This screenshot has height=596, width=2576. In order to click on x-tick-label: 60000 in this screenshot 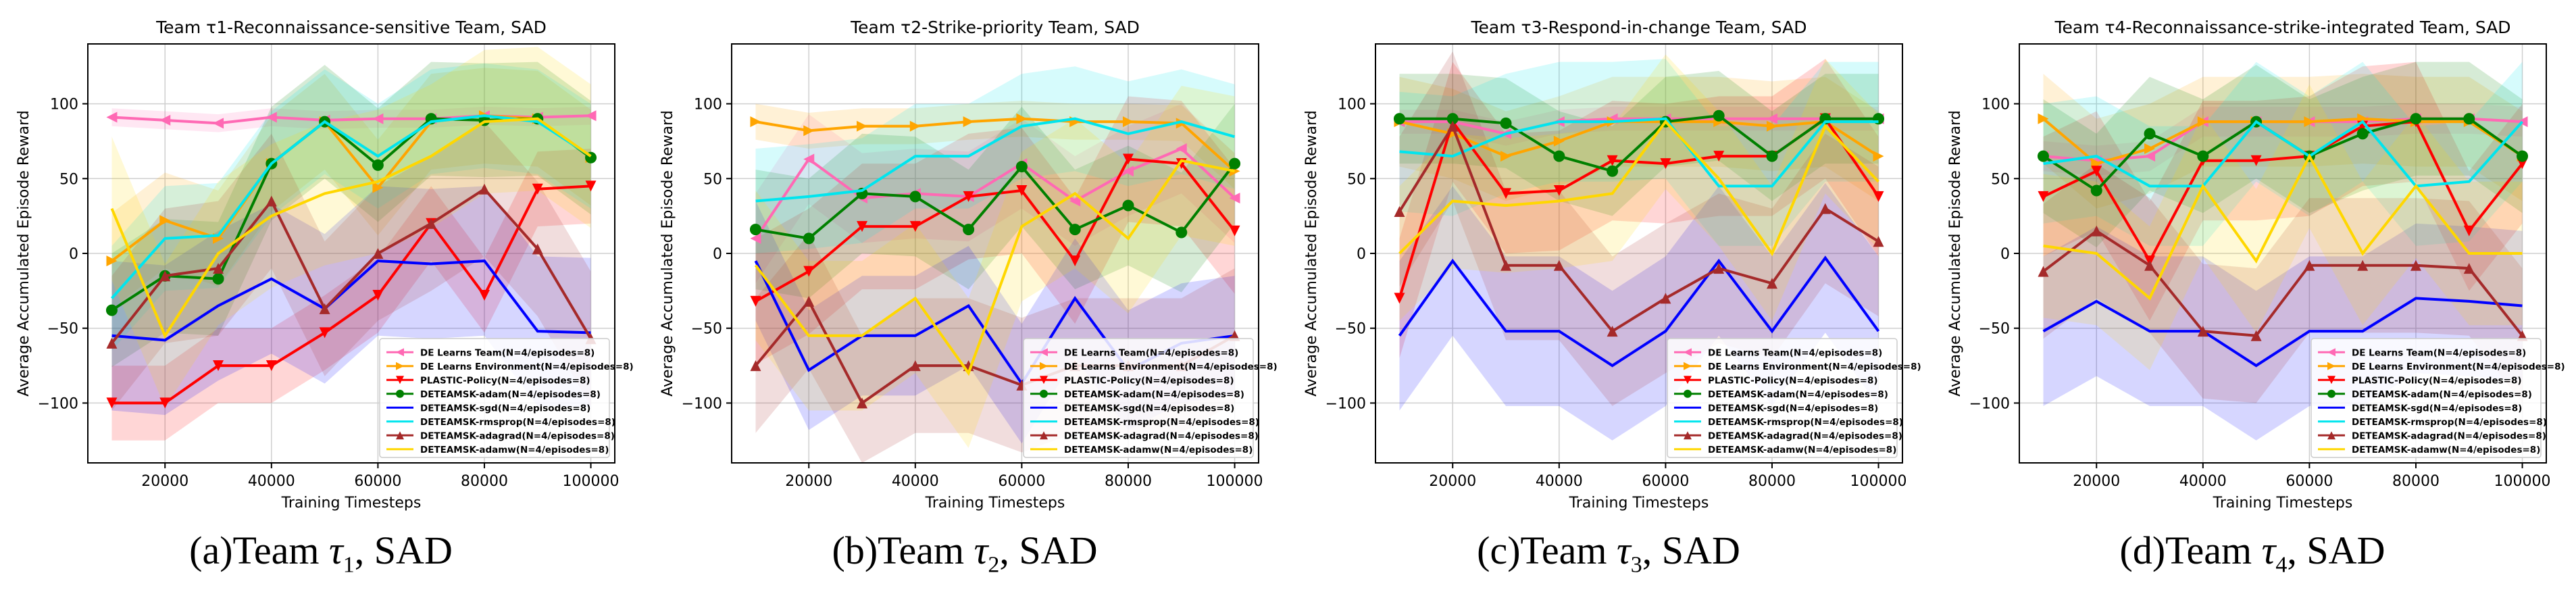, I will do `click(1021, 481)`.